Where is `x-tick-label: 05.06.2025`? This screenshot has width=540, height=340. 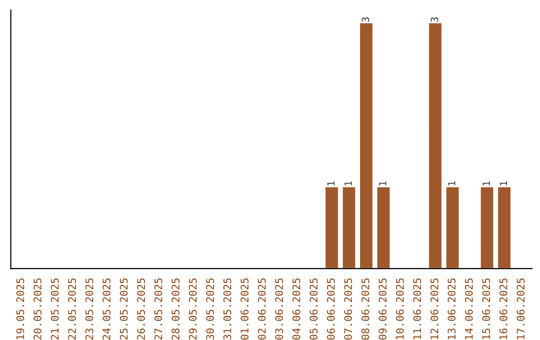 x-tick-label: 05.06.2025 is located at coordinates (314, 309).